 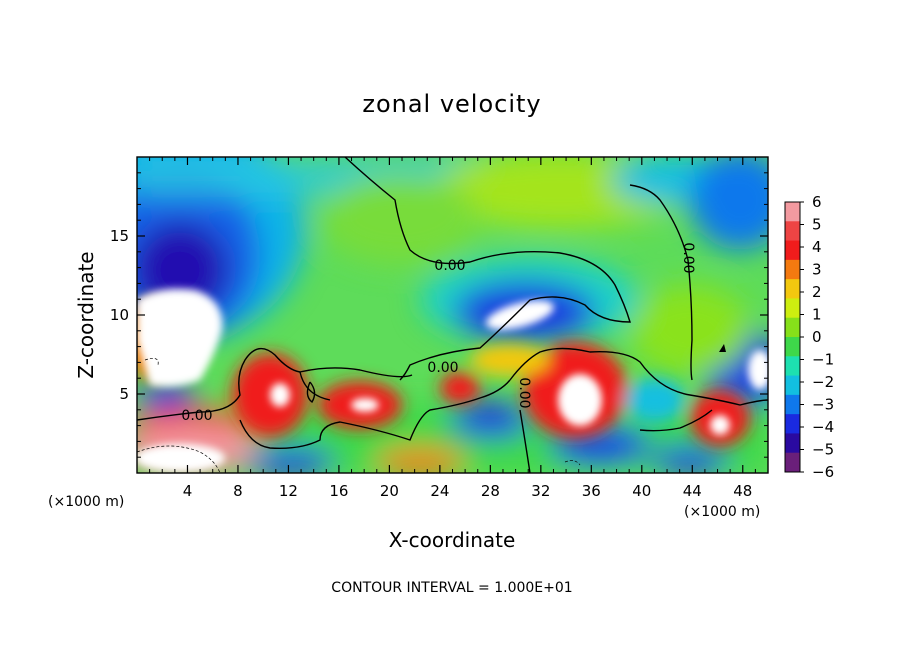 What do you see at coordinates (823, 405) in the screenshot?
I see `colorbar-tick-label: −3` at bounding box center [823, 405].